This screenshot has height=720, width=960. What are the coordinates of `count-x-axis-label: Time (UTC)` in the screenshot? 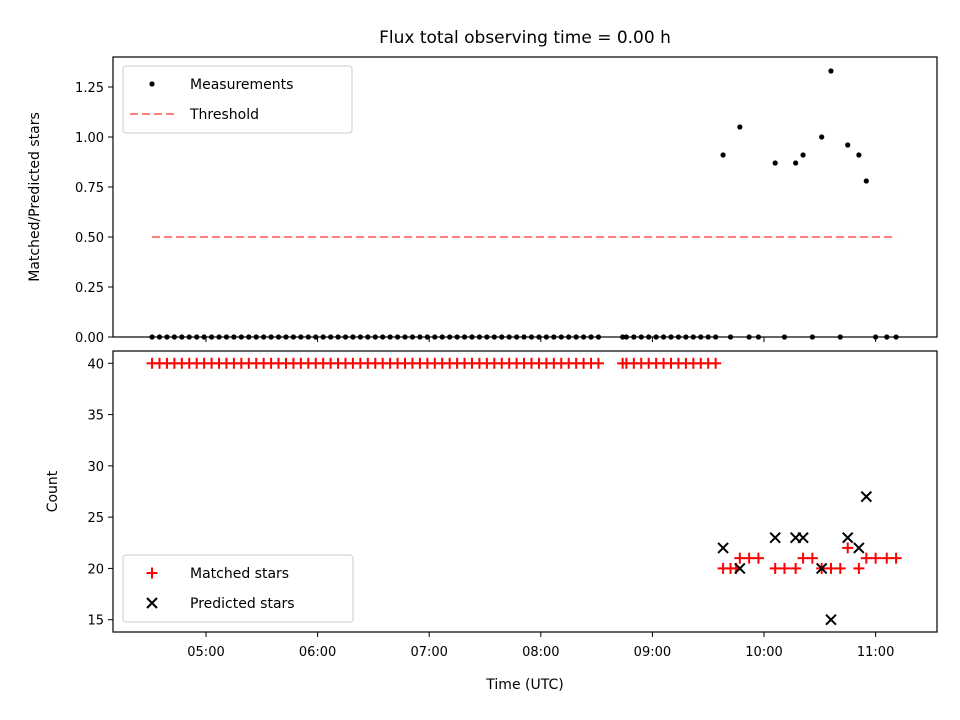 It's located at (524, 685).